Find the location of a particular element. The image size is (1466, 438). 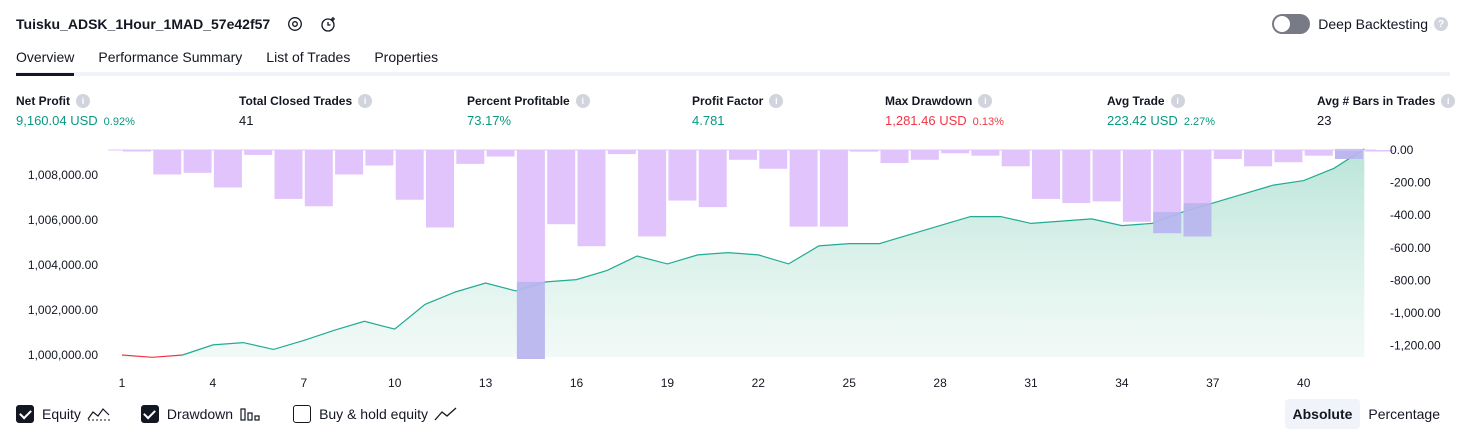

legend-label: Buy & hold equity is located at coordinates (374, 414).